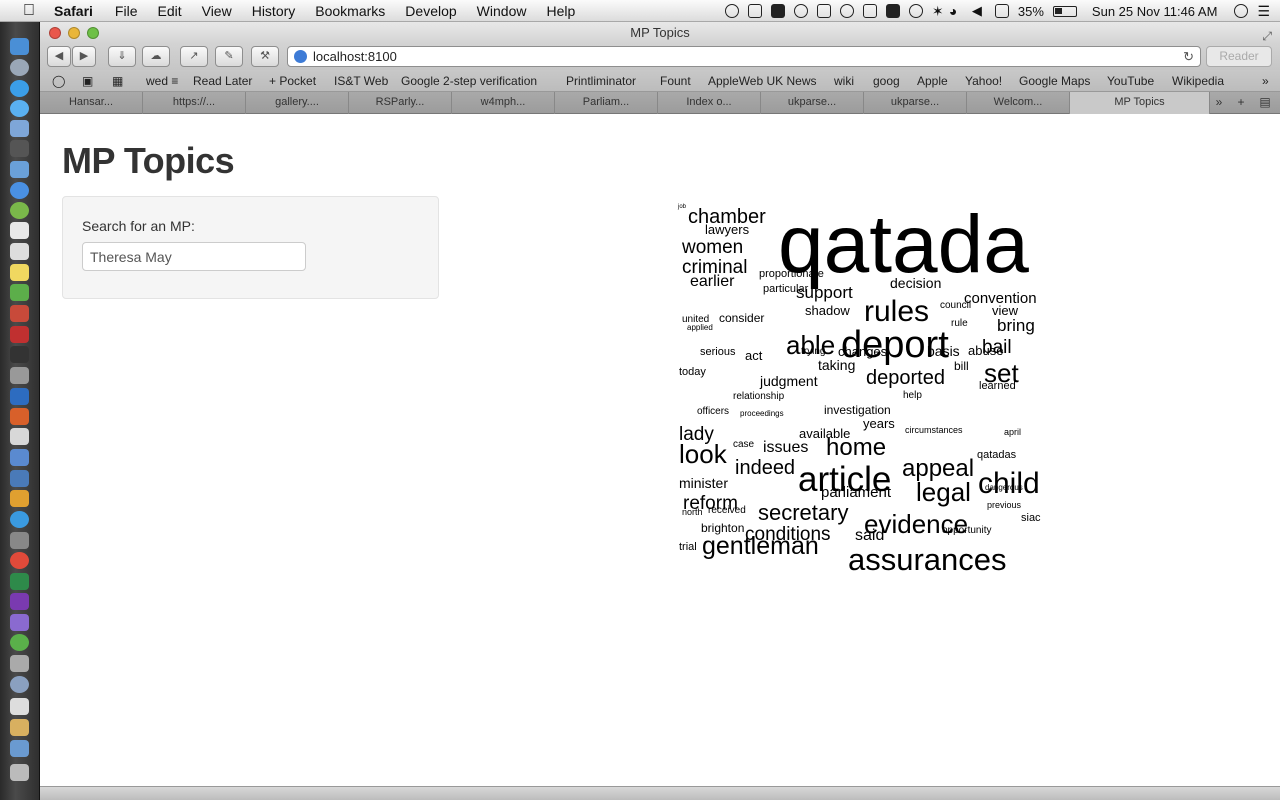  Describe the element at coordinates (19, 272) in the screenshot. I see `stickies-icon` at that location.